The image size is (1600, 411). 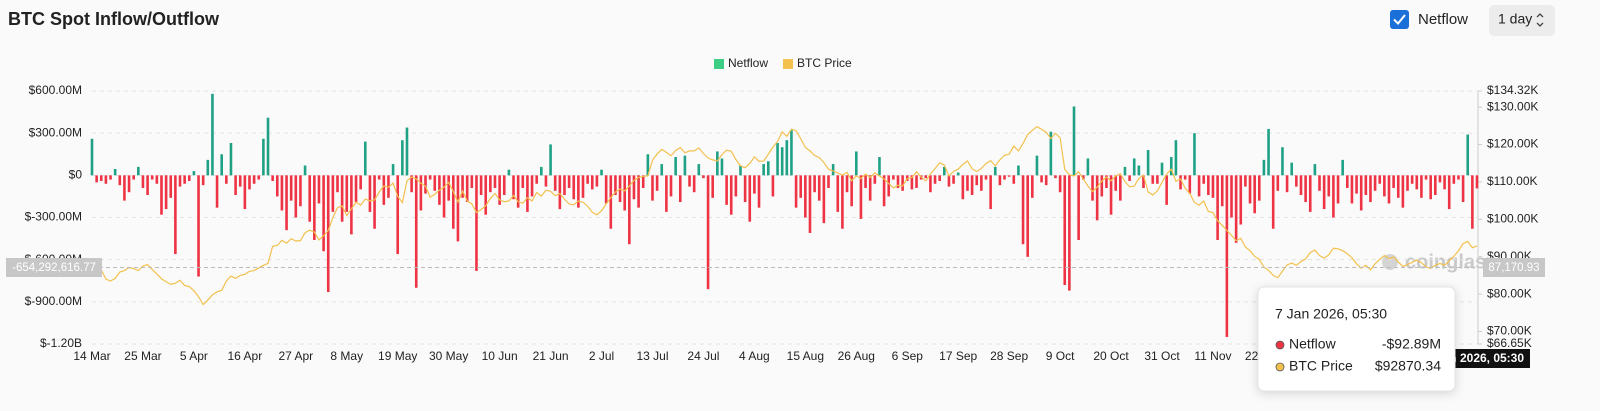 What do you see at coordinates (61, 343) in the screenshot?
I see `y-tick-label: $-1.20B` at bounding box center [61, 343].